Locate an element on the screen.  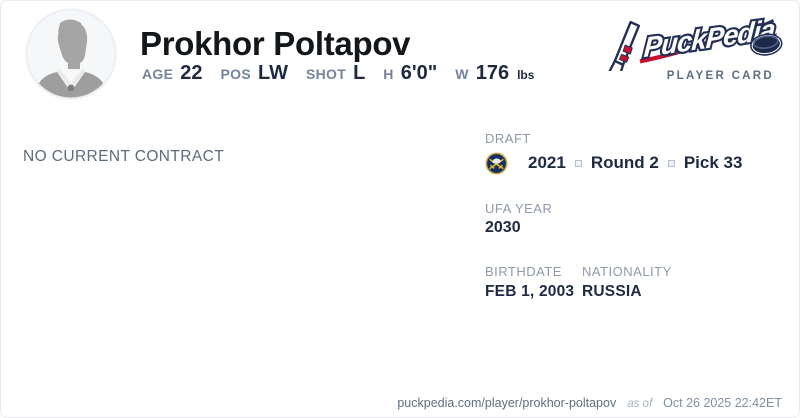
avatar is located at coordinates (71, 54).